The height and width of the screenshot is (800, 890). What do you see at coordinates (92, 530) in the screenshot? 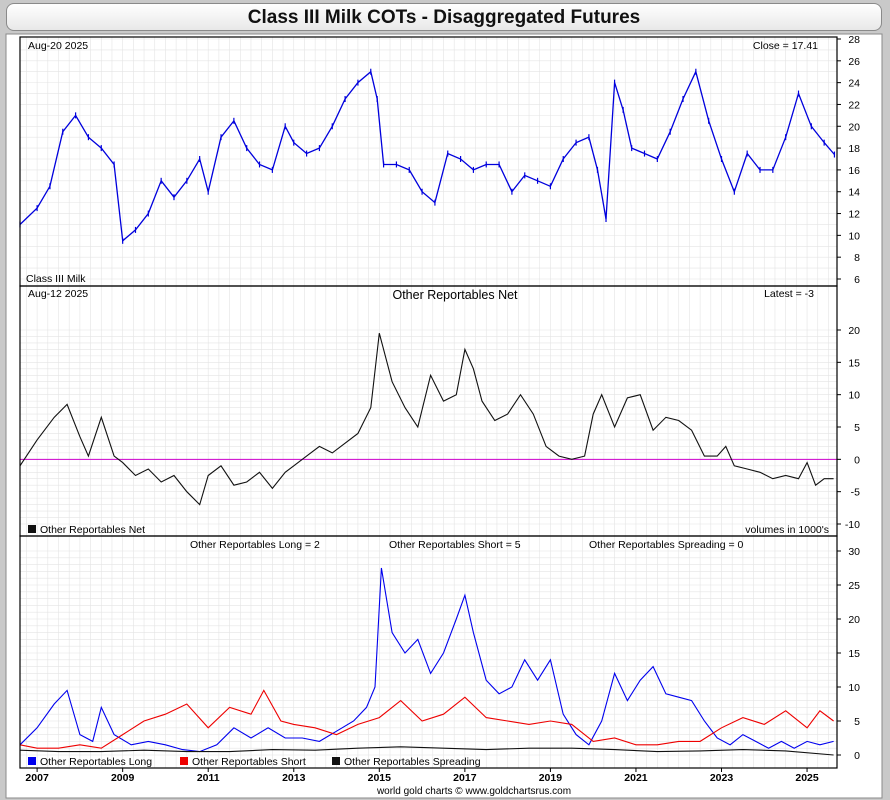
I see `panel-2-legend-label: Other Reportables Net` at bounding box center [92, 530].